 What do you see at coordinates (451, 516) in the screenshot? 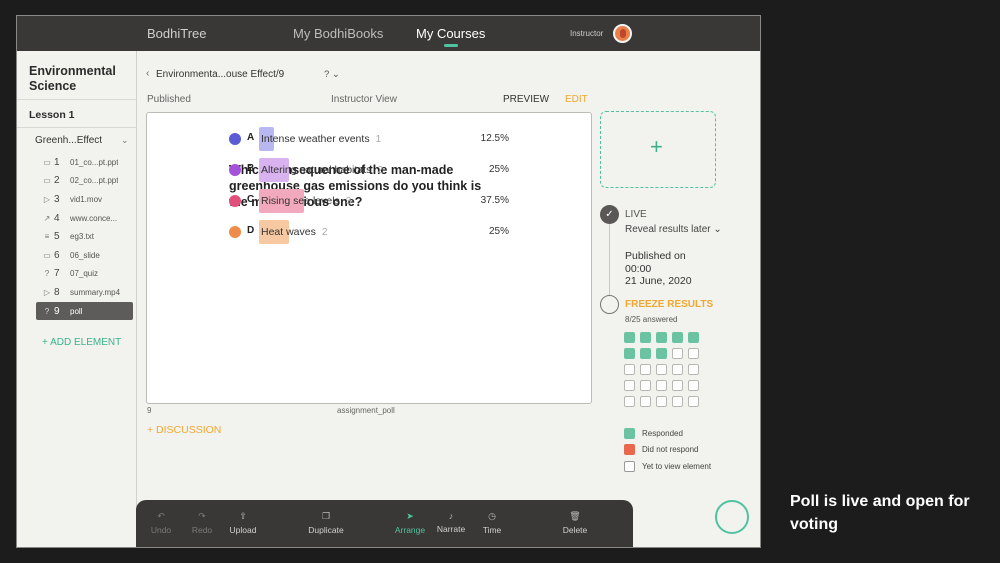
I see `narrate-icon: ♪` at bounding box center [451, 516].